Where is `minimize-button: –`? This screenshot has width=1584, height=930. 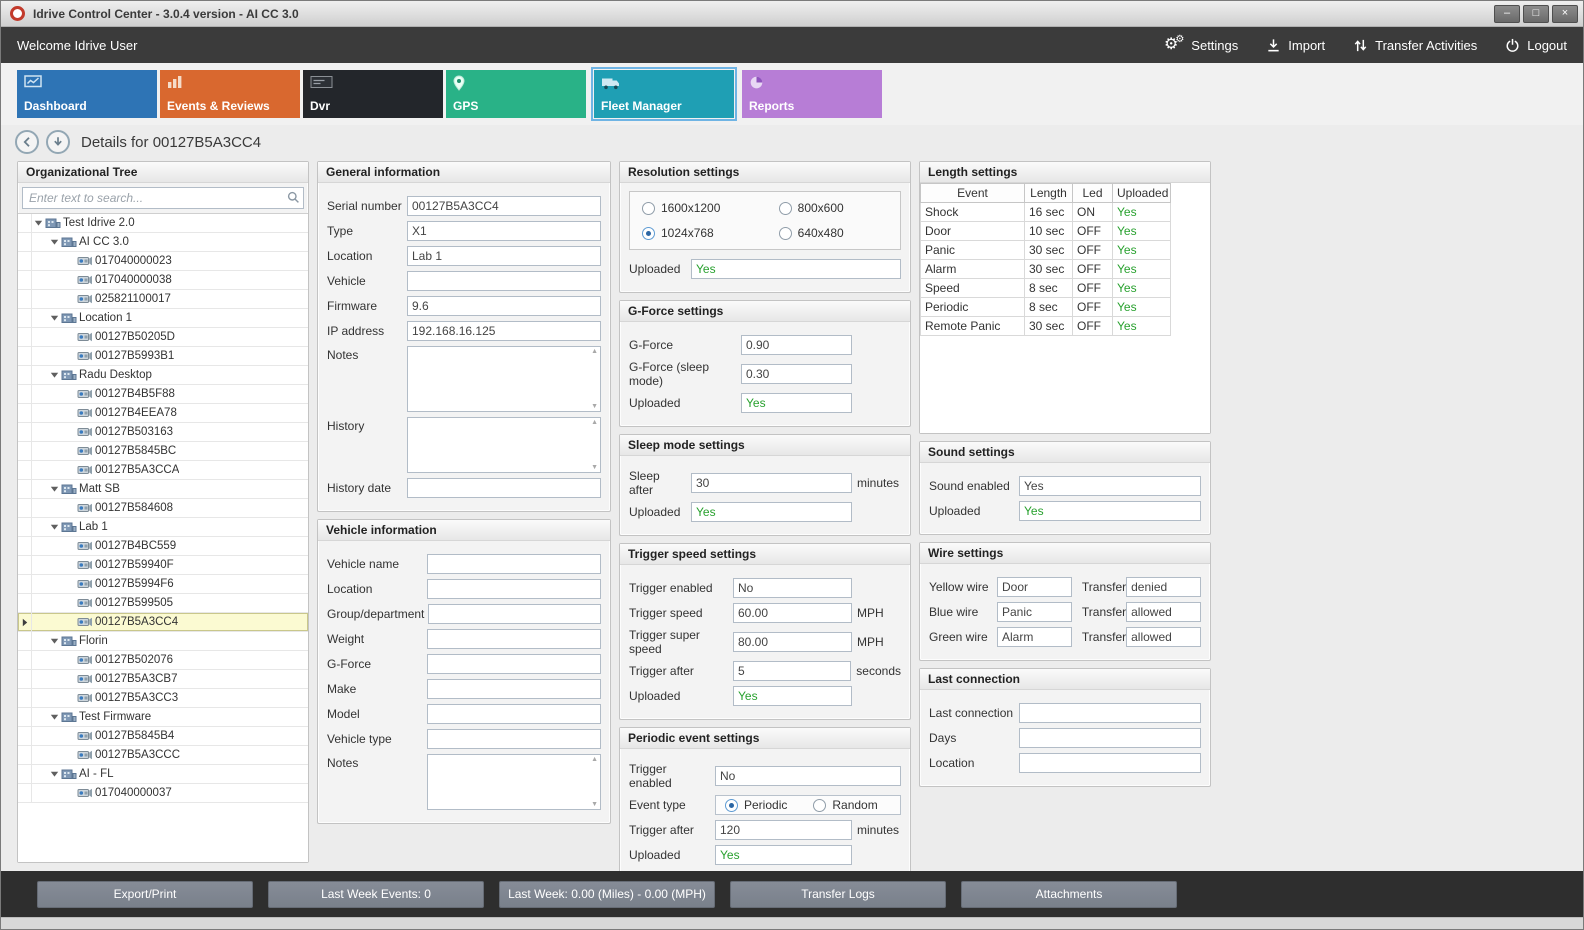 minimize-button: – is located at coordinates (1507, 13).